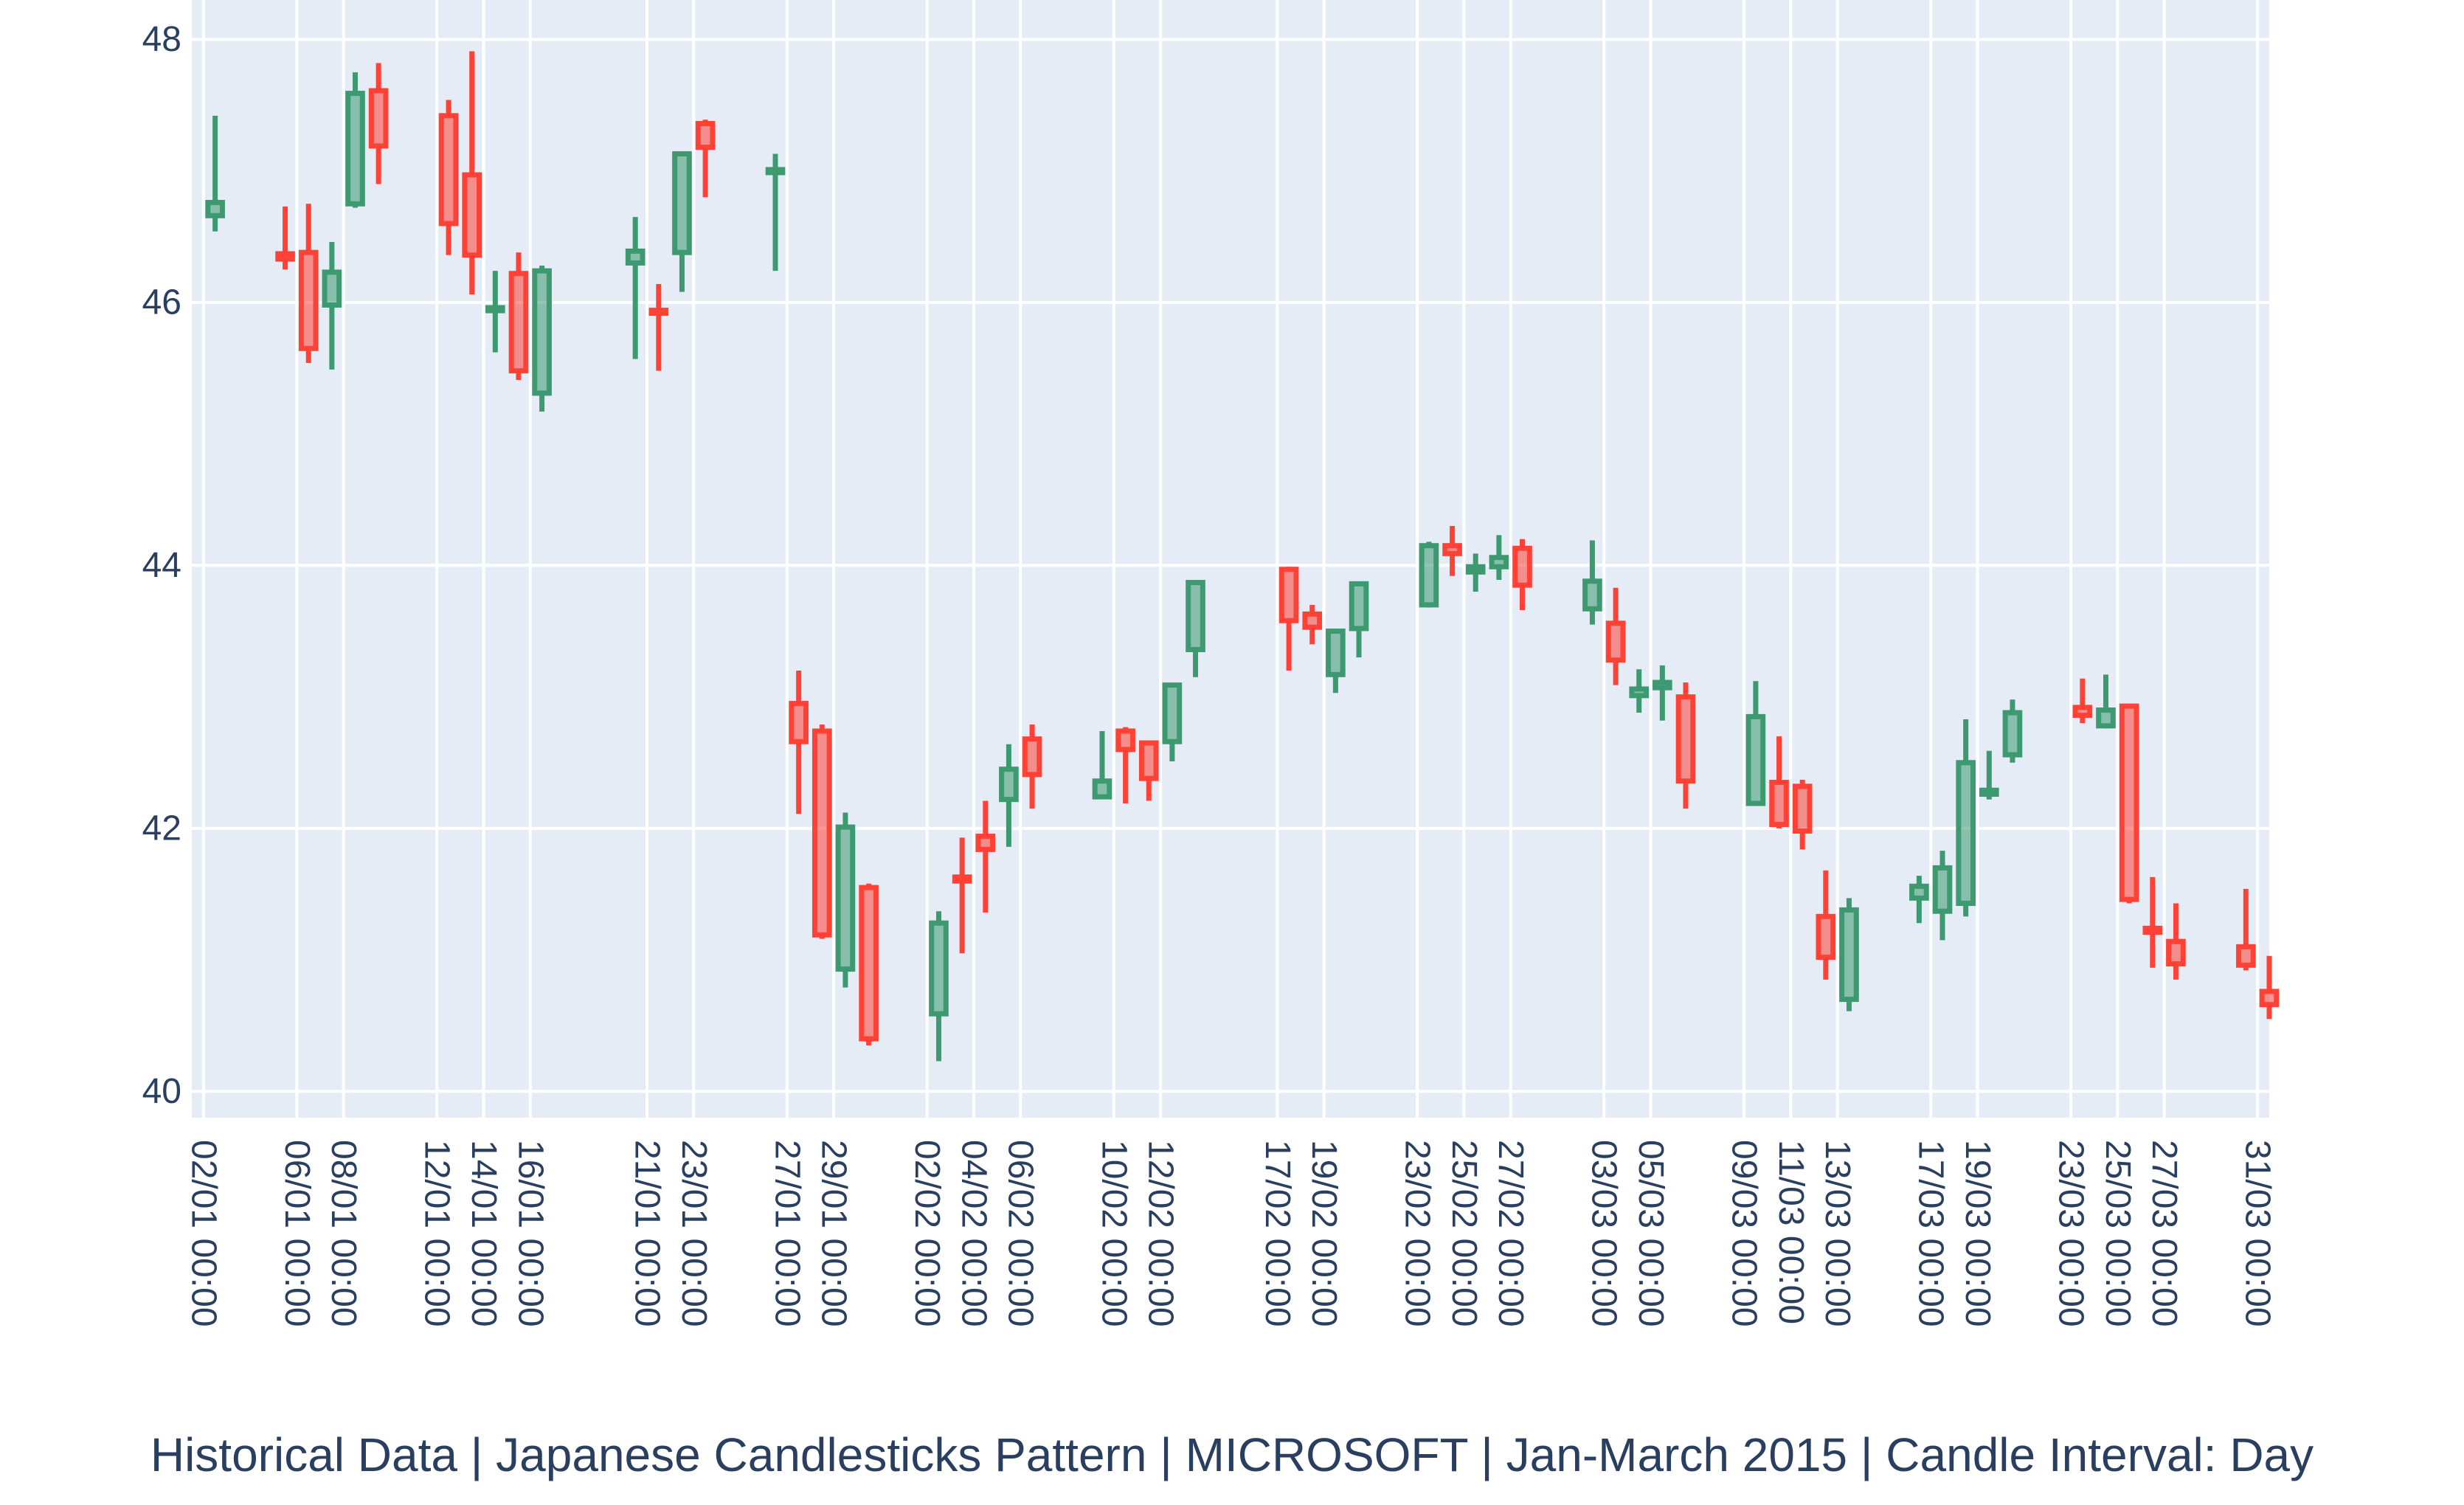  What do you see at coordinates (2164, 1233) in the screenshot?
I see `x-tick-label: 27/03 00:00` at bounding box center [2164, 1233].